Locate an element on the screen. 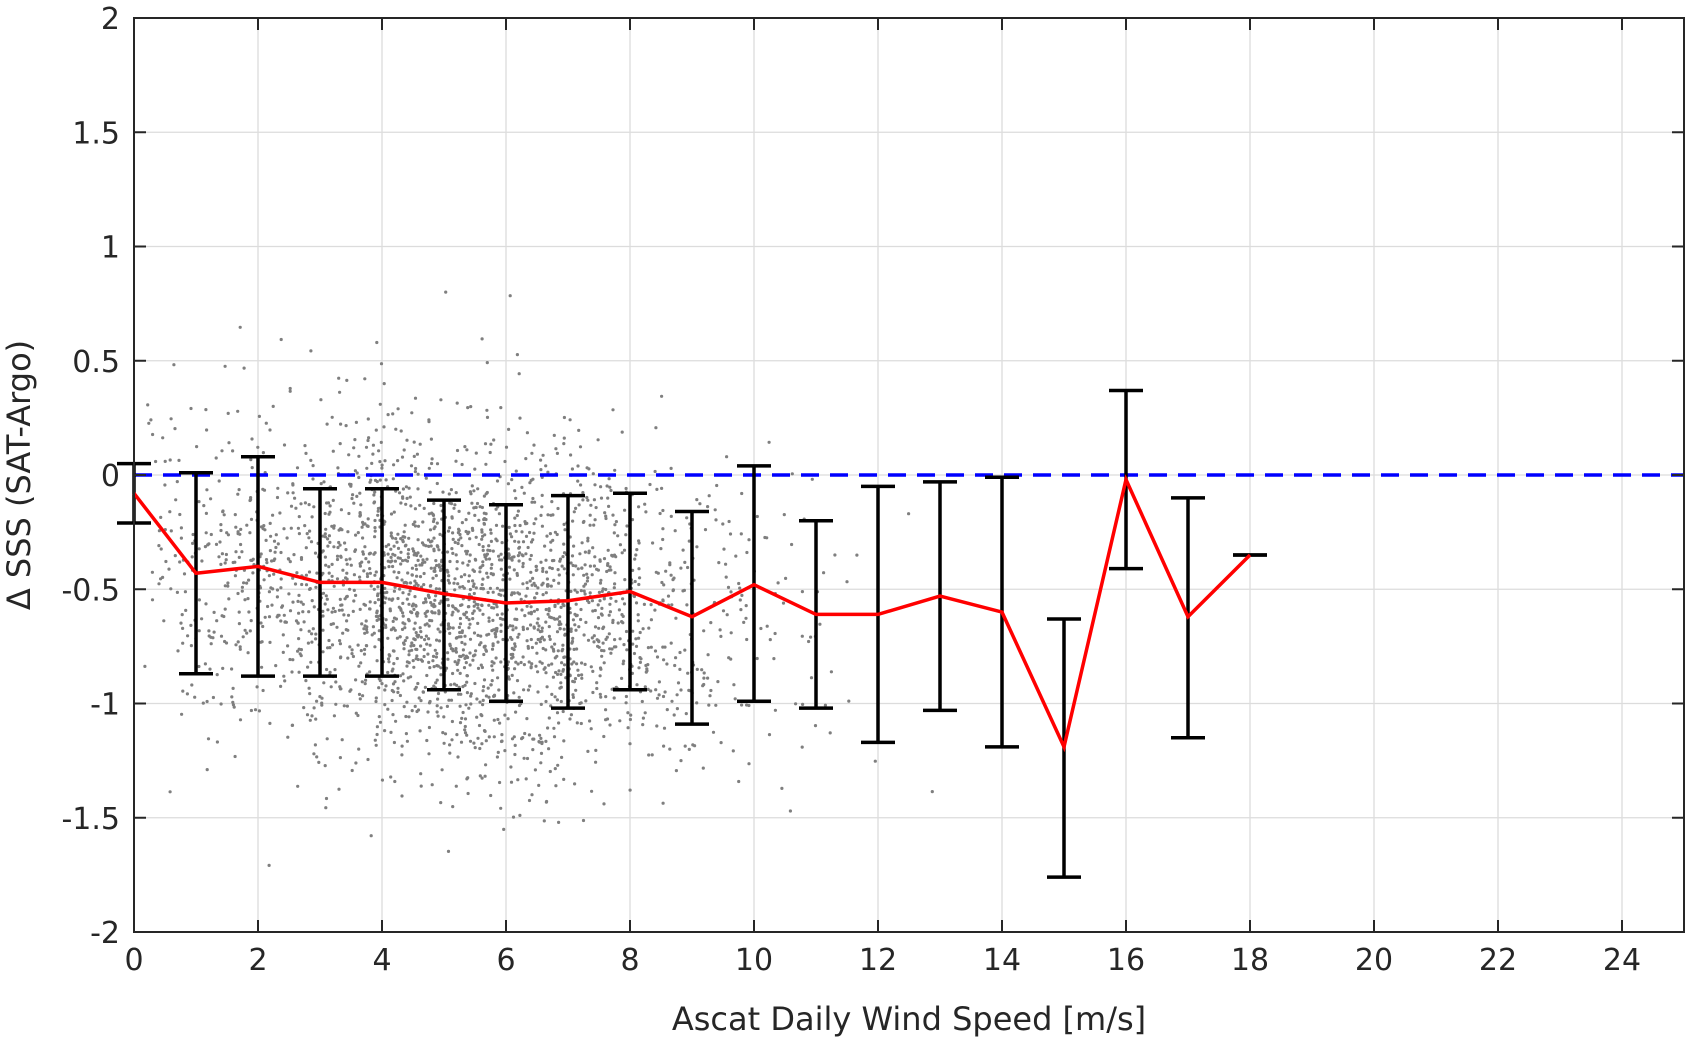  x-tick-label: 10 is located at coordinates (754, 960).